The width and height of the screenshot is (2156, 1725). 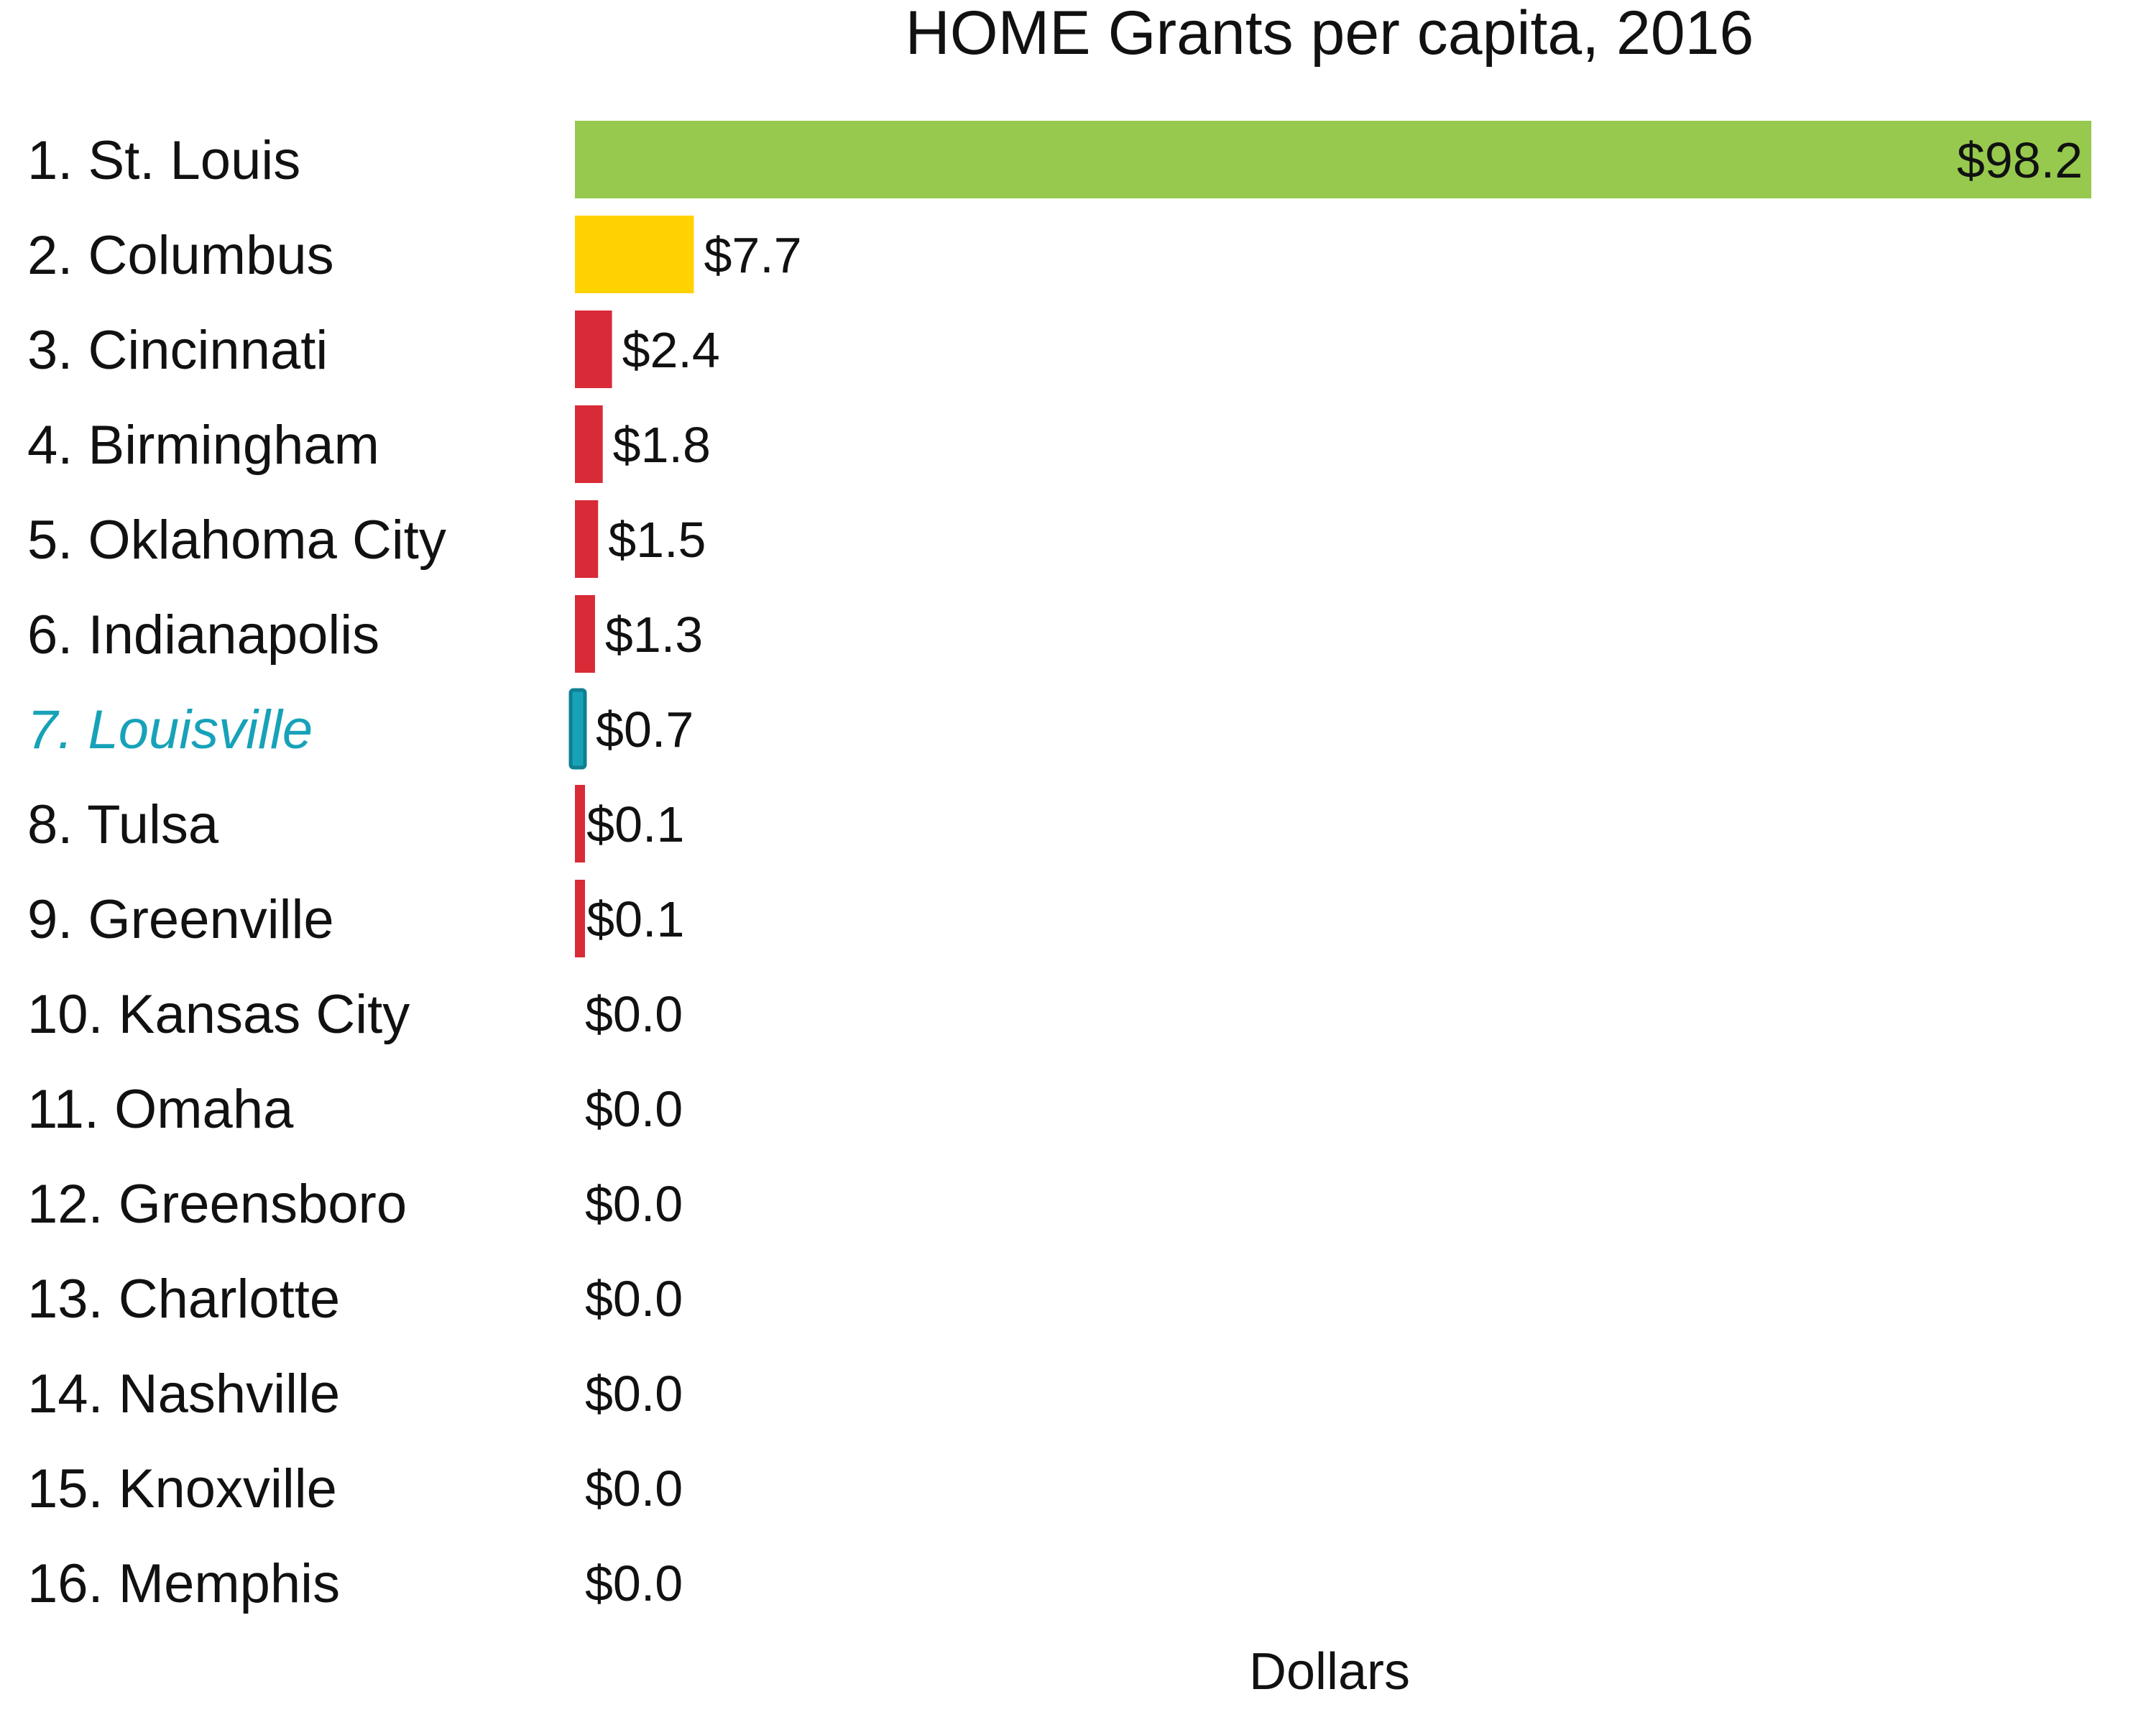 I want to click on category-label: 8. Tulsa, so click(x=123, y=824).